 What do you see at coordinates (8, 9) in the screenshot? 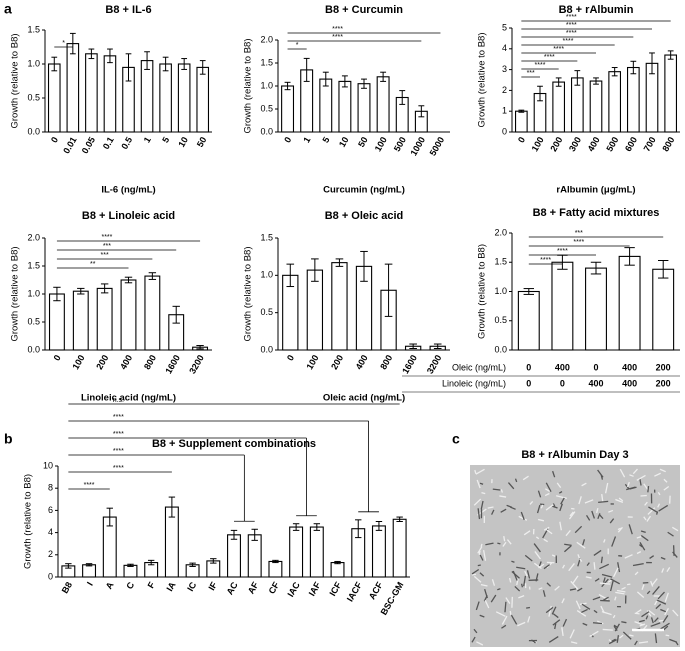
I see `panel-label: a` at bounding box center [8, 9].